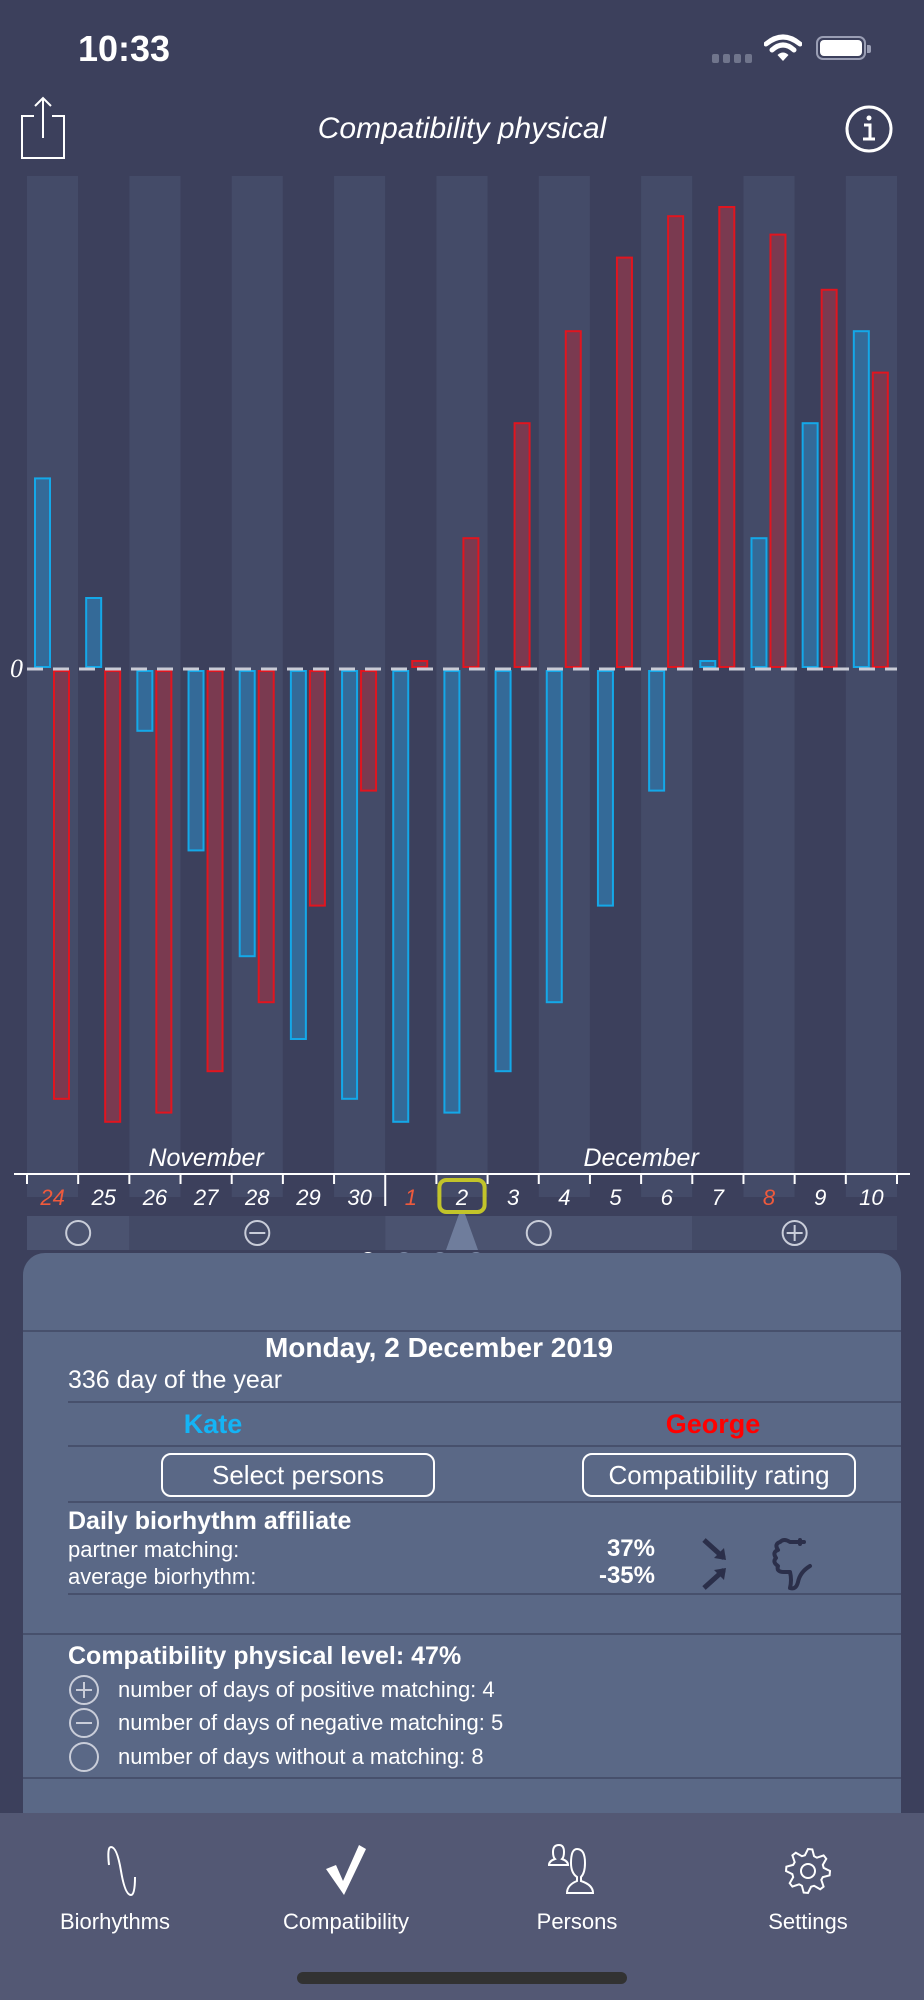 Image resolution: width=924 pixels, height=2000 pixels. Describe the element at coordinates (346, 1921) in the screenshot. I see `tab-label: Compatibility` at that location.